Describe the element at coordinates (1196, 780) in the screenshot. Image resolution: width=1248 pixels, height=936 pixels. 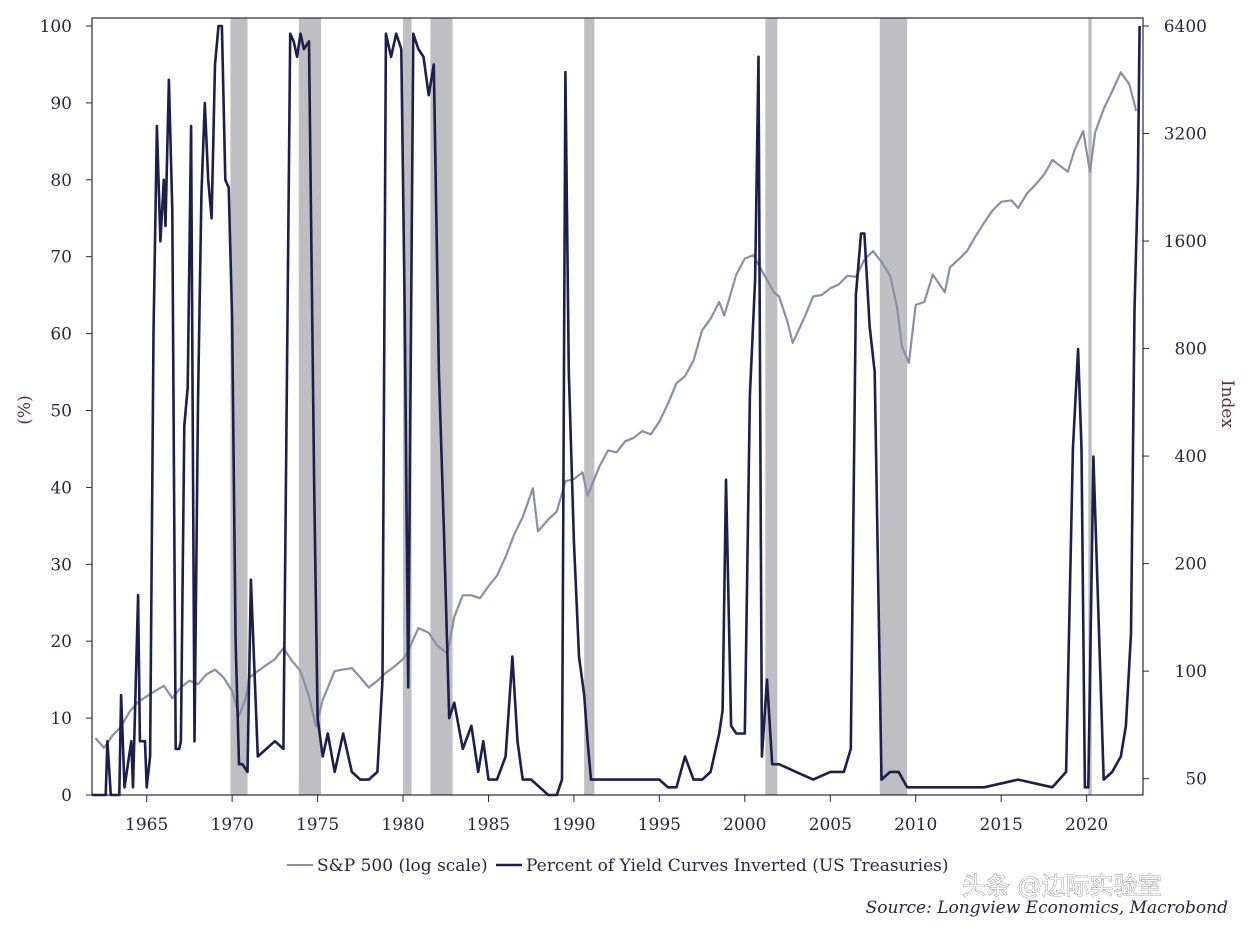
I see `right-tick-label: 50` at that location.